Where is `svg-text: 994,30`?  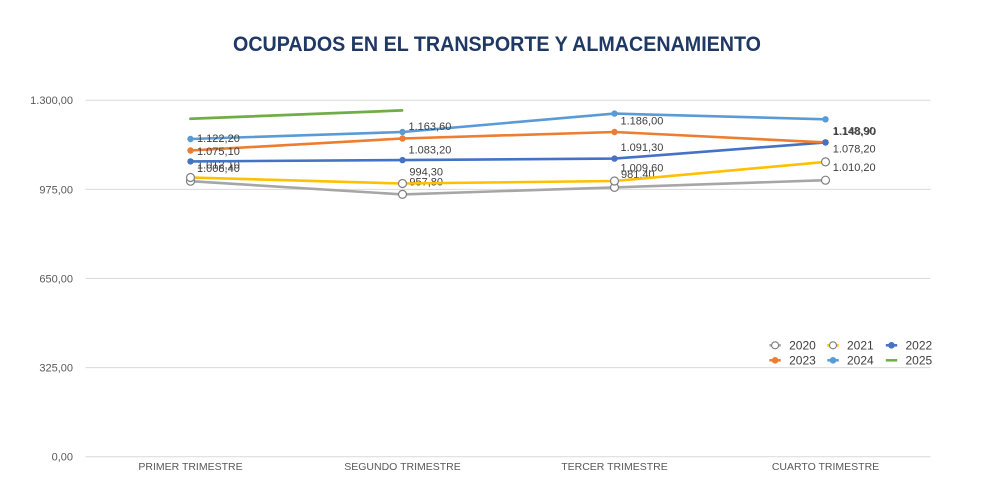 svg-text: 994,30 is located at coordinates (426, 173).